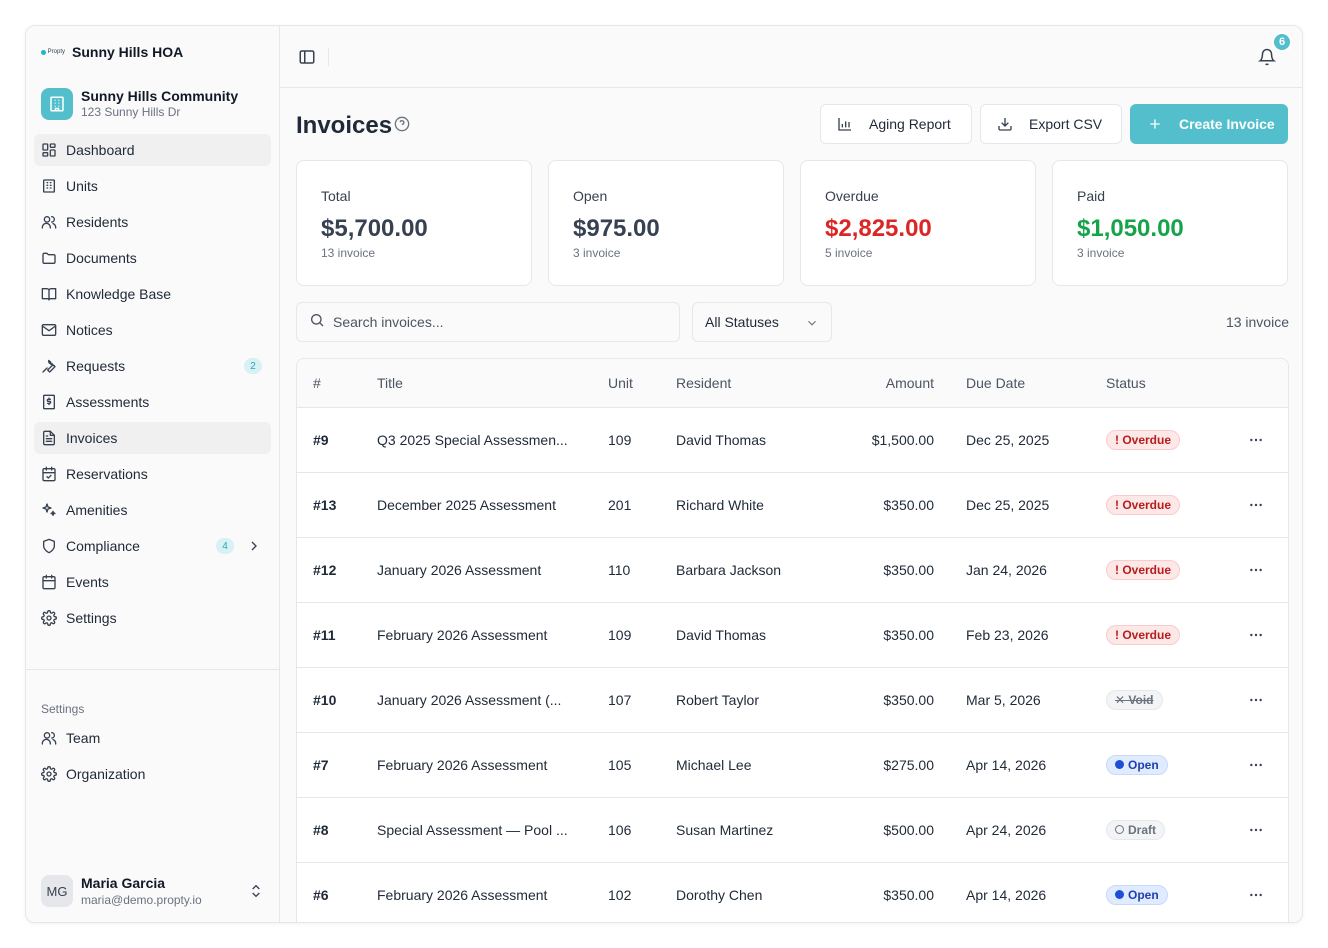 The width and height of the screenshot is (1328, 948). I want to click on stat-label: Total, so click(336, 196).